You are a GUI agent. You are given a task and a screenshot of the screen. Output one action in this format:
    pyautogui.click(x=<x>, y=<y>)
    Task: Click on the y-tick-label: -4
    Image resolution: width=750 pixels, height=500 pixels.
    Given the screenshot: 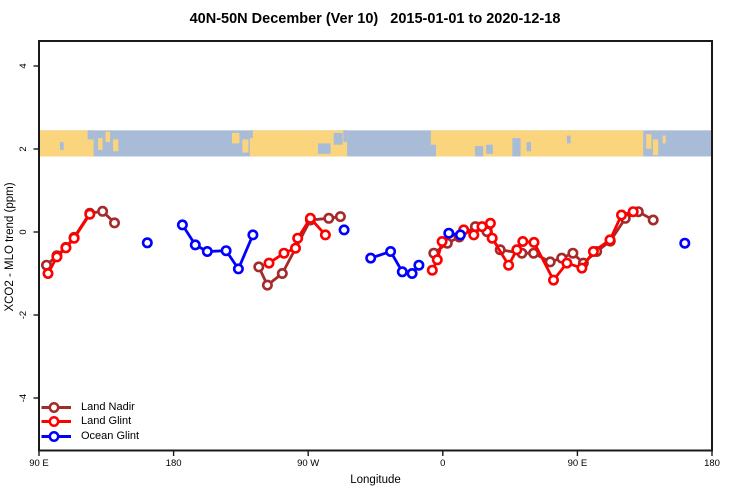 What is the action you would take?
    pyautogui.click(x=23, y=398)
    